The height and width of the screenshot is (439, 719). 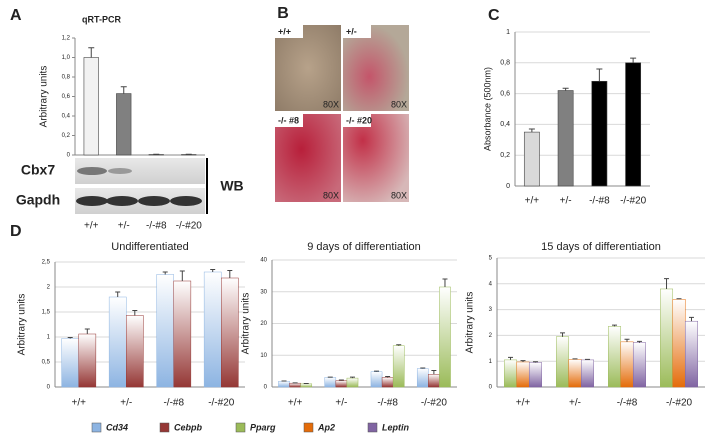 I want to click on y-tick-label: 1,0, so click(x=66, y=58).